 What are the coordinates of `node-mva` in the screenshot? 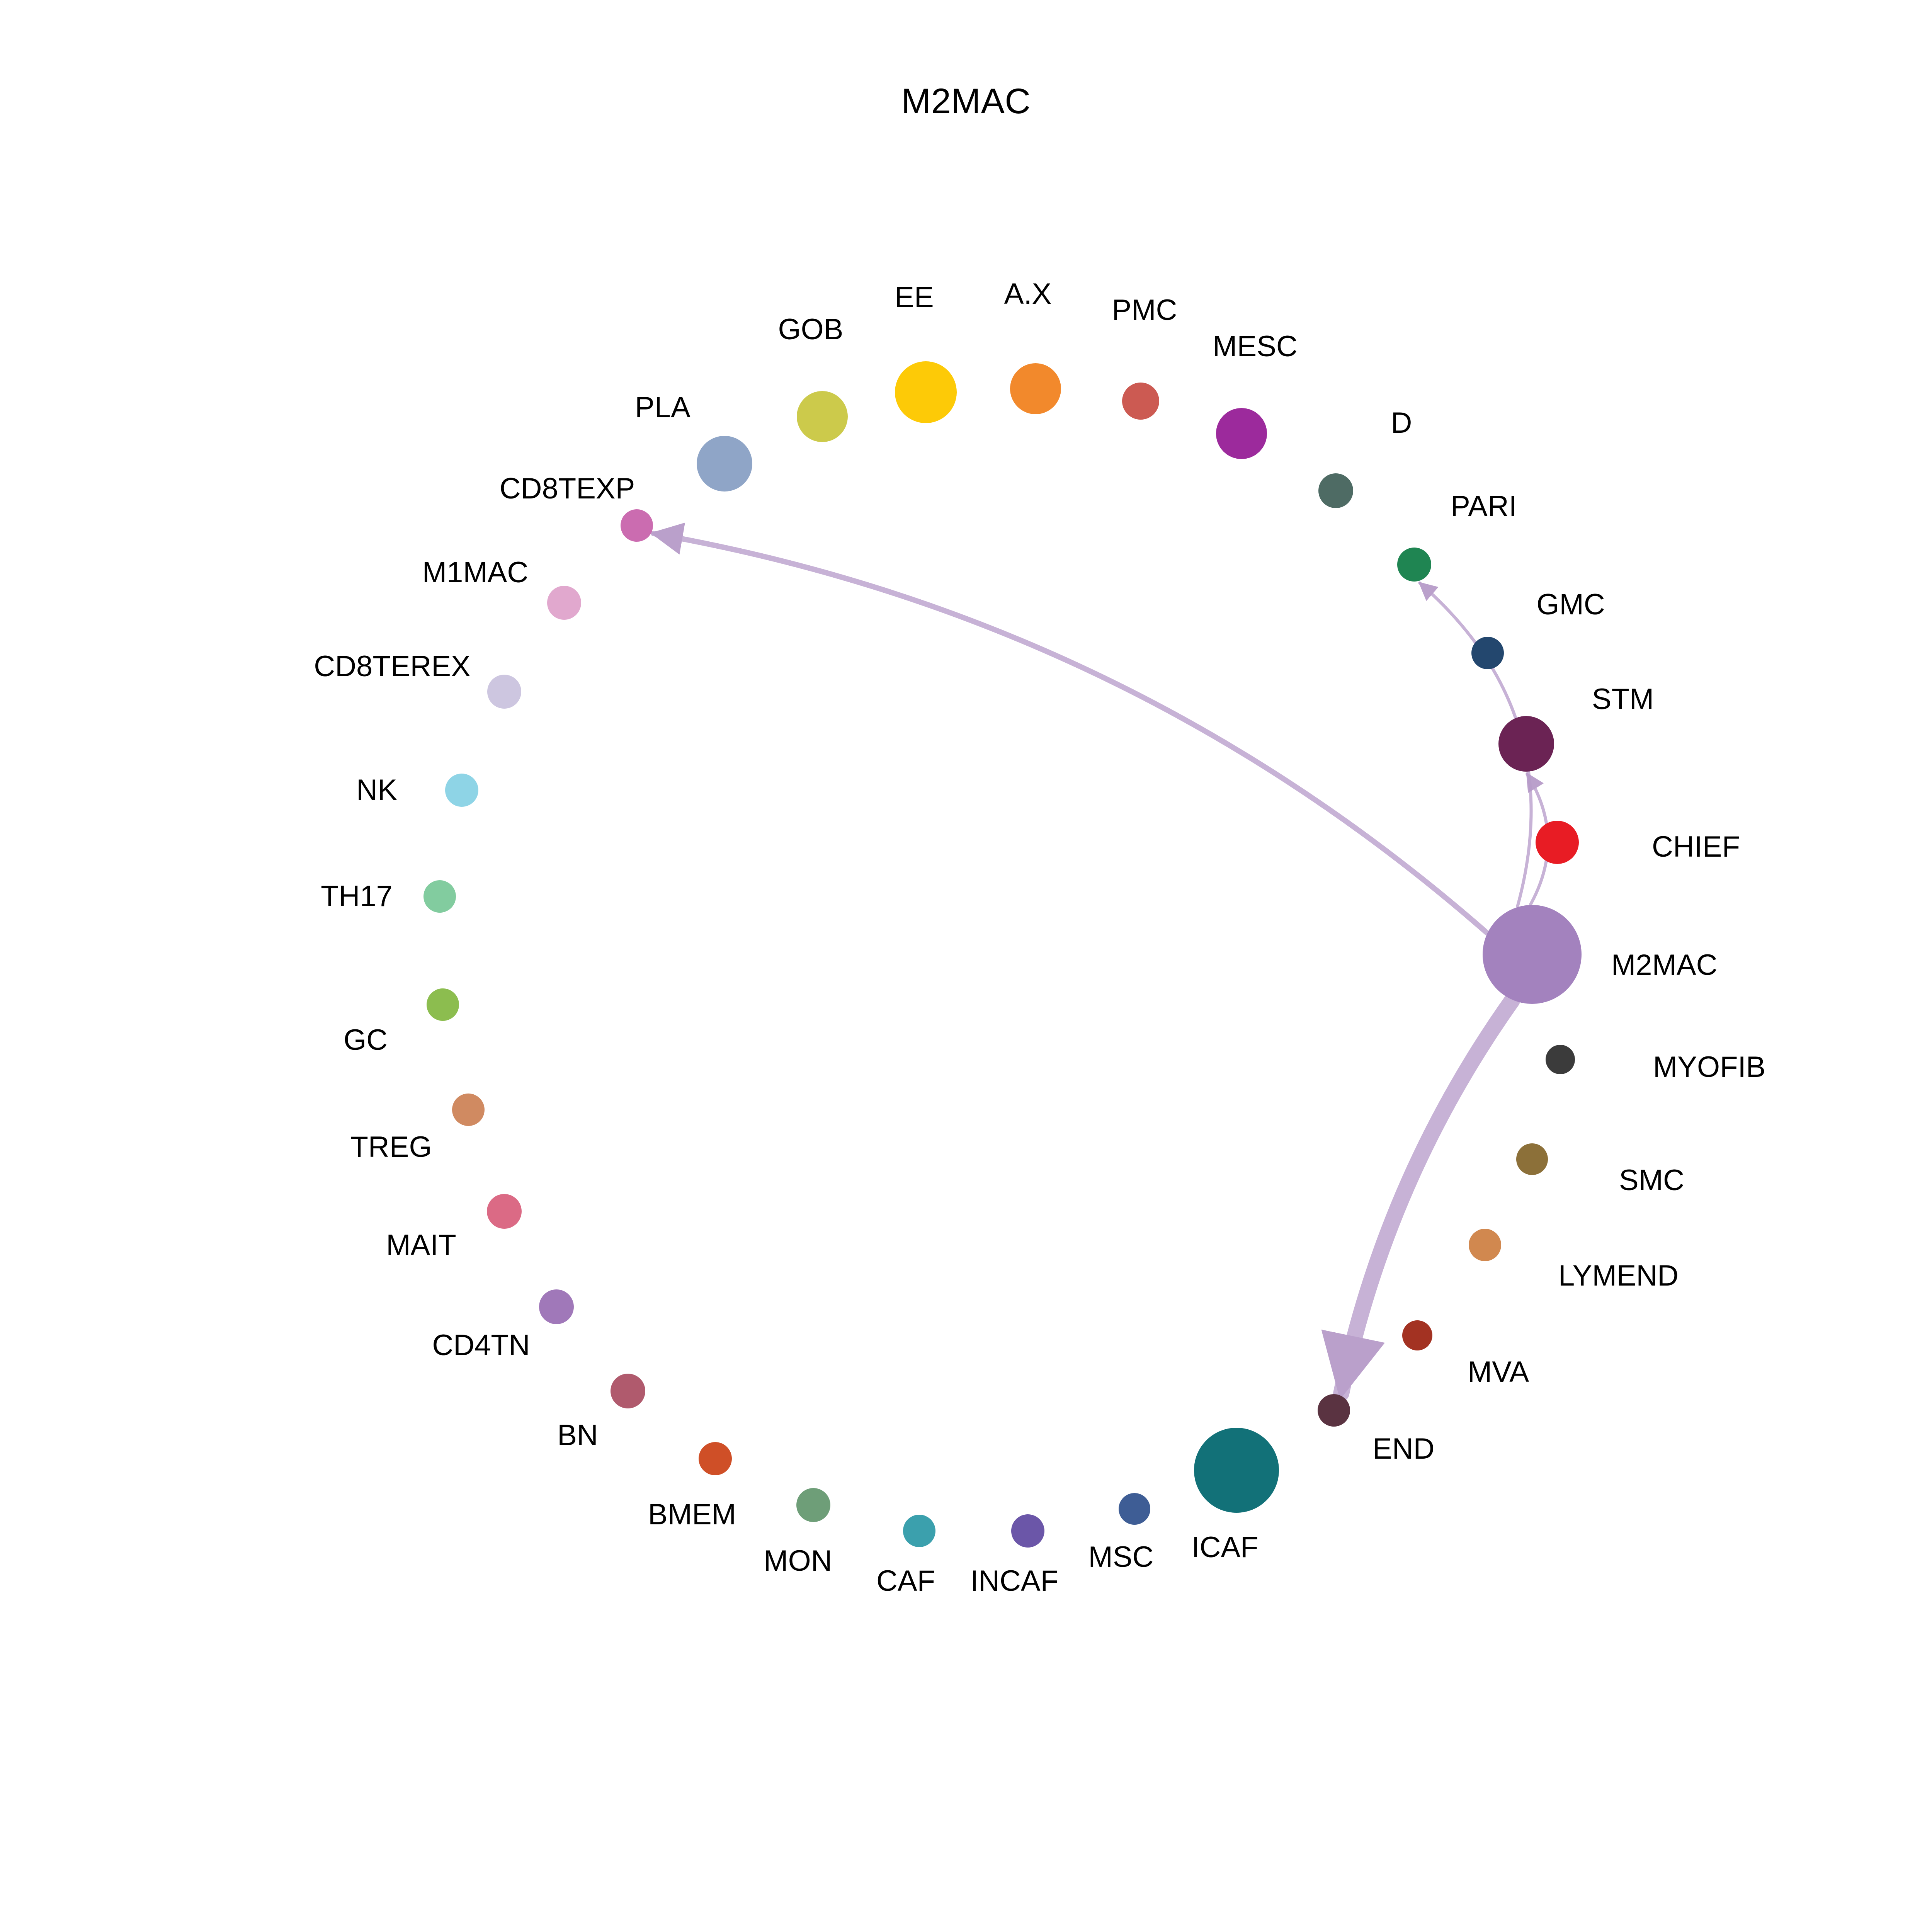 It's located at (1417, 1335).